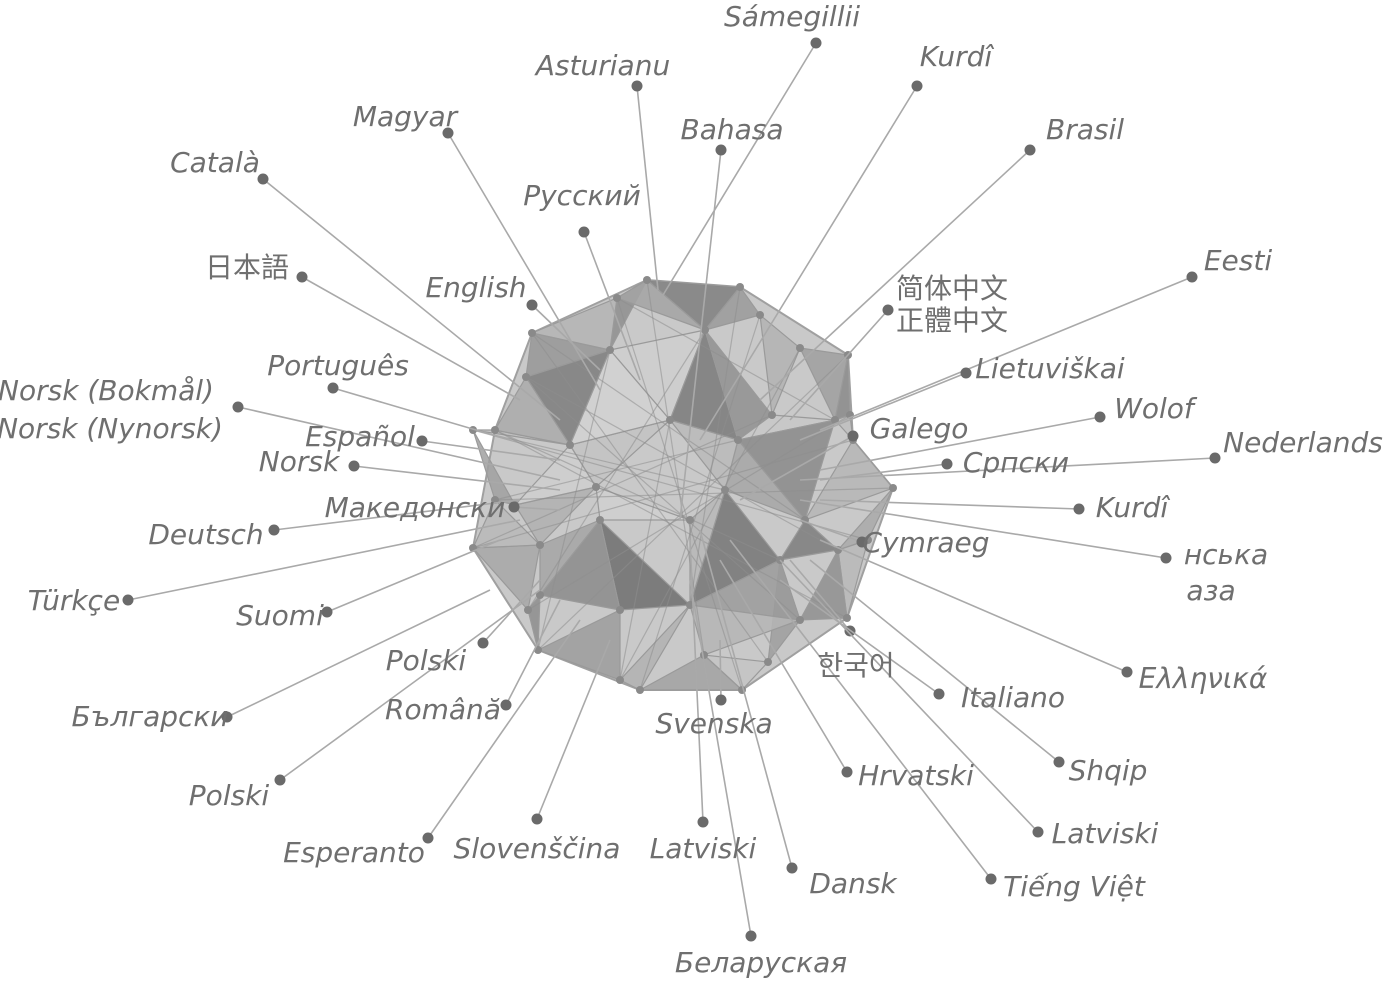 The image size is (1383, 981). I want to click on language-link-samegillii: Sámegillii, so click(792, 16).